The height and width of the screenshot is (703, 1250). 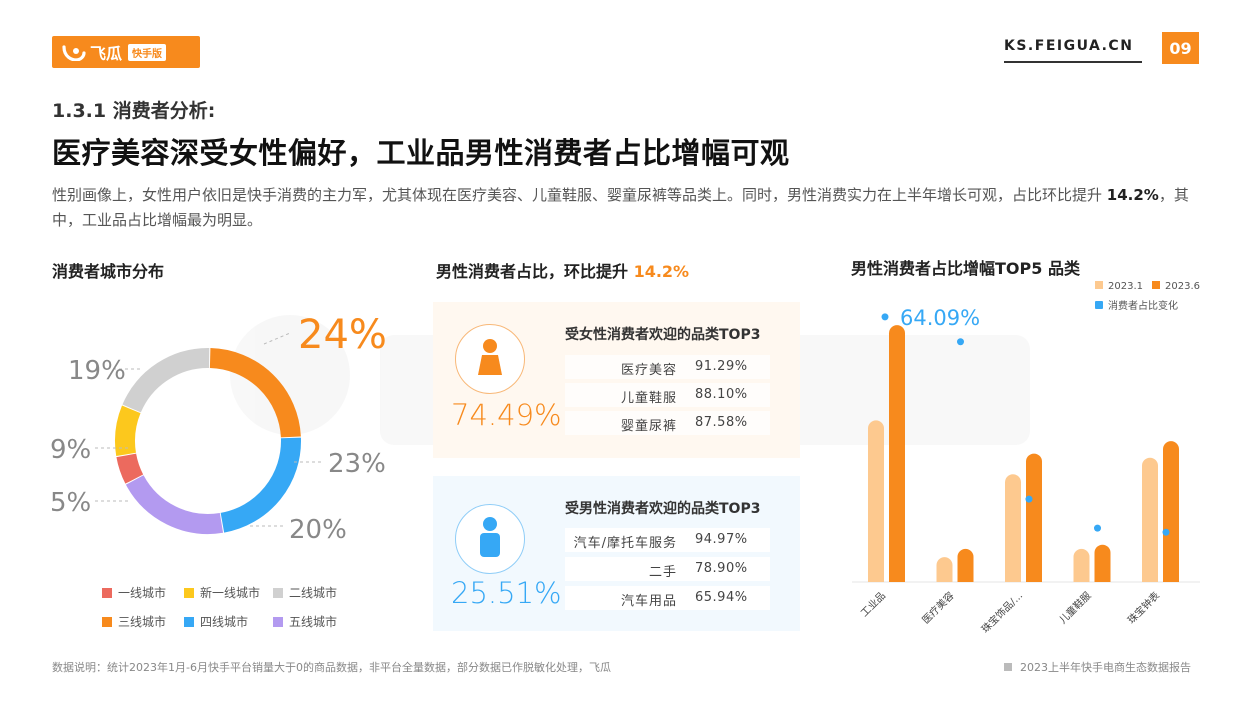 What do you see at coordinates (648, 426) in the screenshot?
I see `row-name: 婴童尿裤` at bounding box center [648, 426].